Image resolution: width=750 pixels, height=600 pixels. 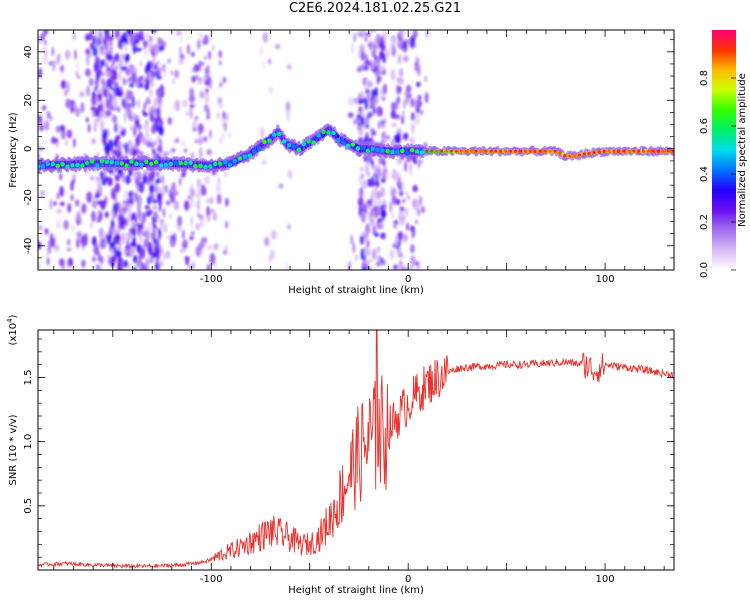 I want to click on snr-scale-close: ), so click(x=13, y=316).